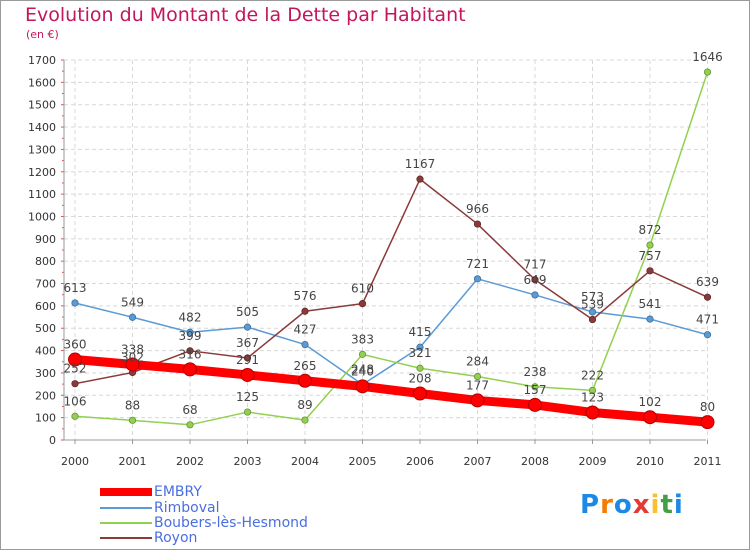 The height and width of the screenshot is (550, 750). Describe the element at coordinates (641, 505) in the screenshot. I see `logo-letter: x` at that location.